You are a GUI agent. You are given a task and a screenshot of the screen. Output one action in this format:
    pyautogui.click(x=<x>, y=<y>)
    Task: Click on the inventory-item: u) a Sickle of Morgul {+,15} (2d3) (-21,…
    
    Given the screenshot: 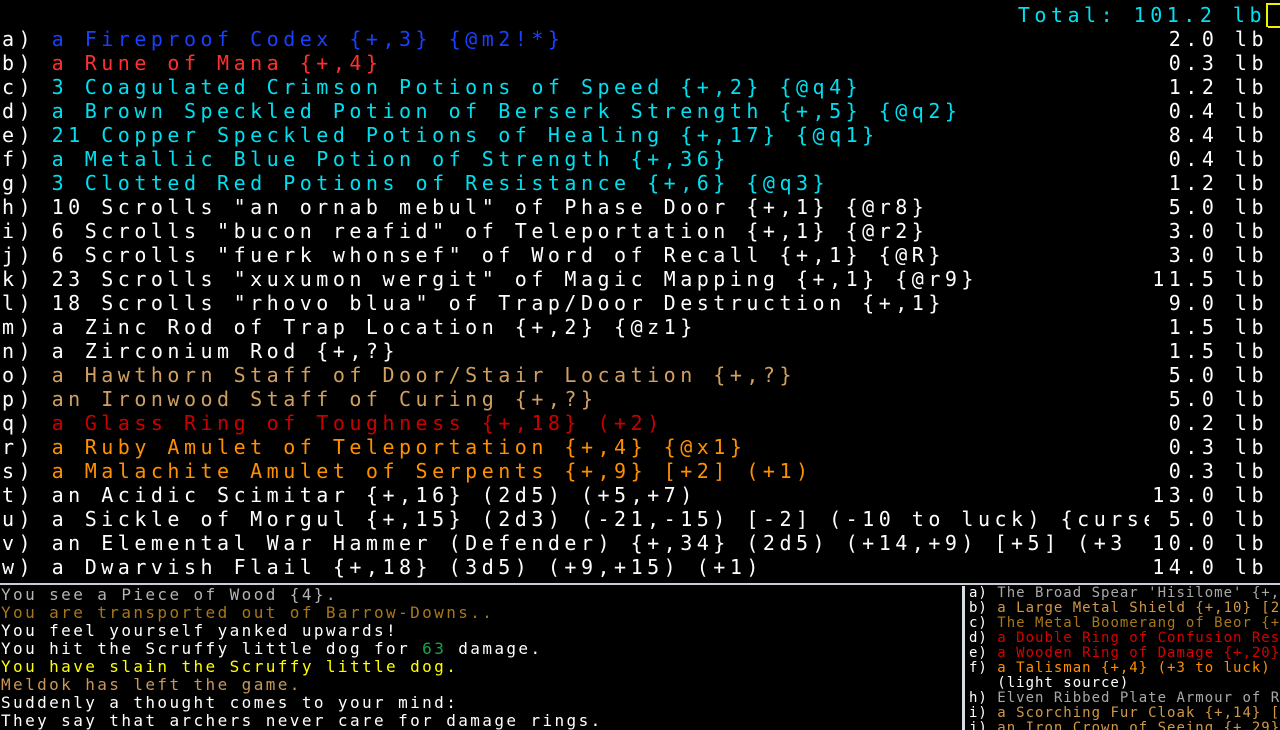 What is the action you would take?
    pyautogui.click(x=635, y=519)
    